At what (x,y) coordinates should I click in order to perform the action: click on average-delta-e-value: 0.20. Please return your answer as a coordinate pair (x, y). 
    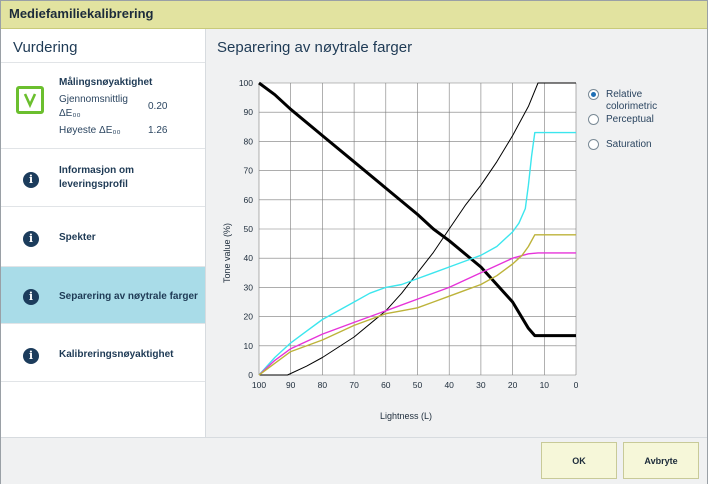
    Looking at the image, I should click on (158, 106).